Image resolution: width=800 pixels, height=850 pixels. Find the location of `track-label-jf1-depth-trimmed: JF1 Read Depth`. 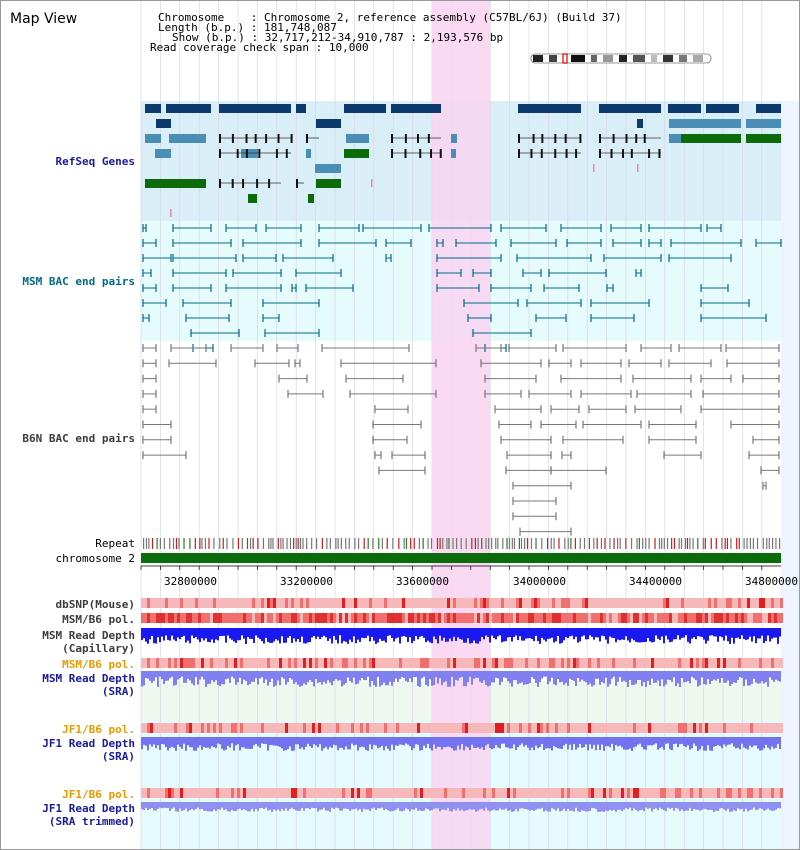

track-label-jf1-depth-trimmed: JF1 Read Depth is located at coordinates (88, 808).